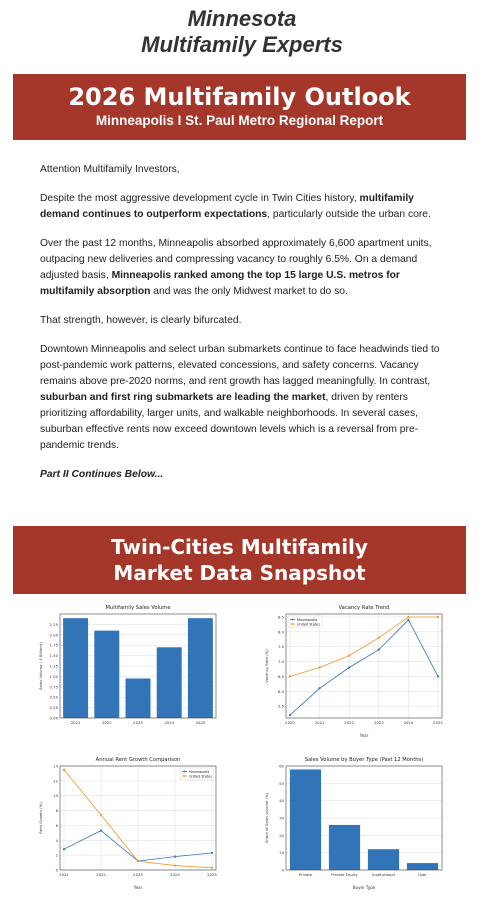 This screenshot has width=484, height=899. I want to click on y-axis-label: Sales Volume ( $ Billions), so click(40, 666).